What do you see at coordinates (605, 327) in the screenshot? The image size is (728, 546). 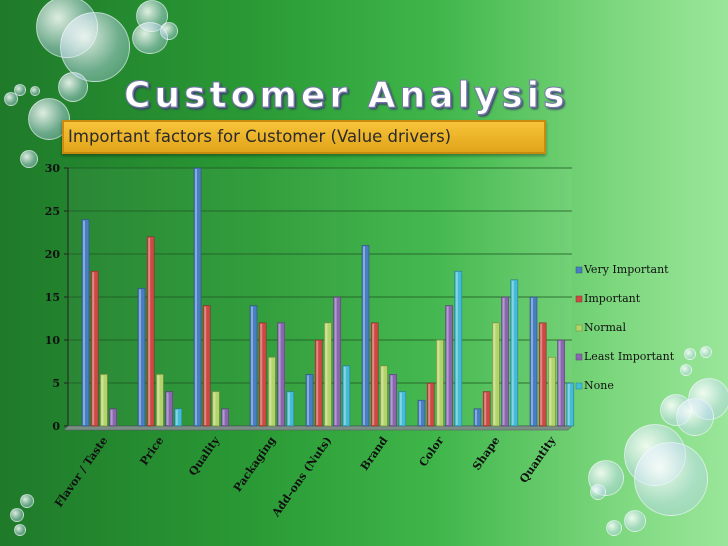 I see `legend-label: Normal` at bounding box center [605, 327].